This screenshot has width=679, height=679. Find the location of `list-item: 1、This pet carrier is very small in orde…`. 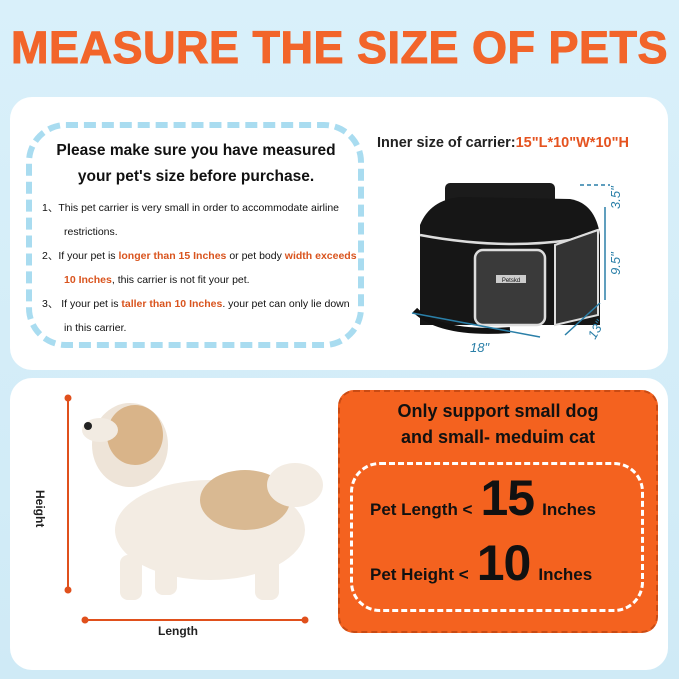

list-item: 1、This pet carrier is very small in orde… is located at coordinates (191, 220).